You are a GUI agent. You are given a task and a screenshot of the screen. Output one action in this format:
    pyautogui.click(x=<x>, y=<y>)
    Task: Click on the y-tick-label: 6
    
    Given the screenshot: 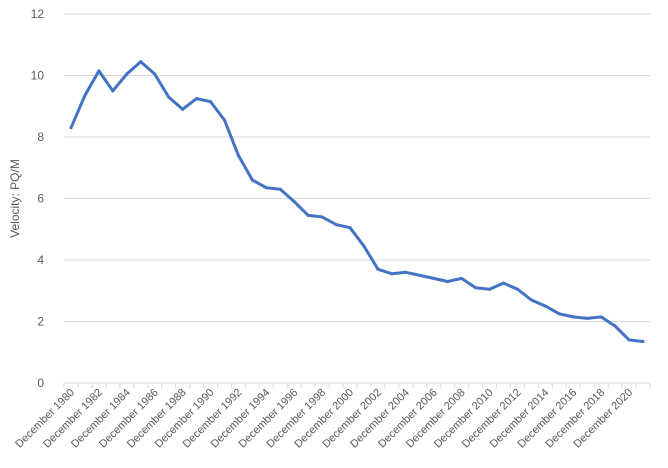 What is the action you would take?
    pyautogui.click(x=40, y=199)
    